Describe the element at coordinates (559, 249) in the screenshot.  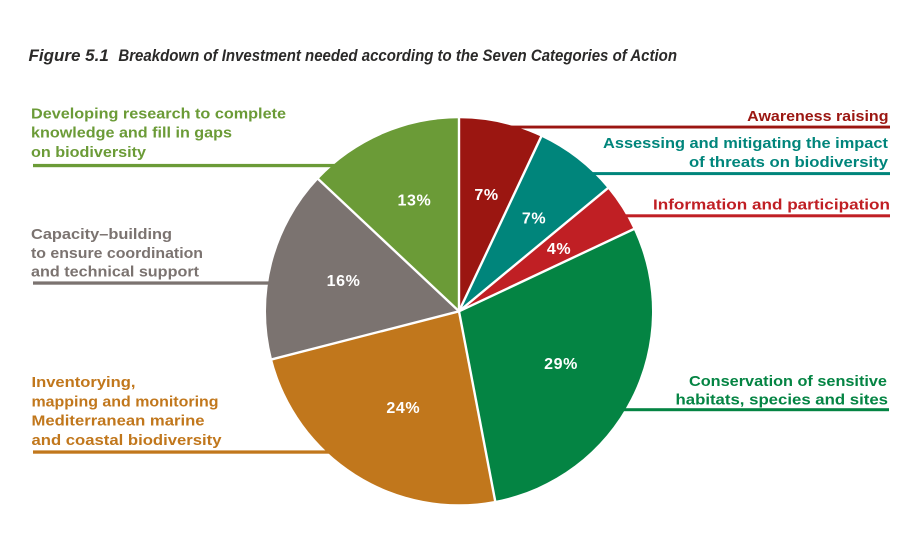
I see `svg-text: 4%` at that location.